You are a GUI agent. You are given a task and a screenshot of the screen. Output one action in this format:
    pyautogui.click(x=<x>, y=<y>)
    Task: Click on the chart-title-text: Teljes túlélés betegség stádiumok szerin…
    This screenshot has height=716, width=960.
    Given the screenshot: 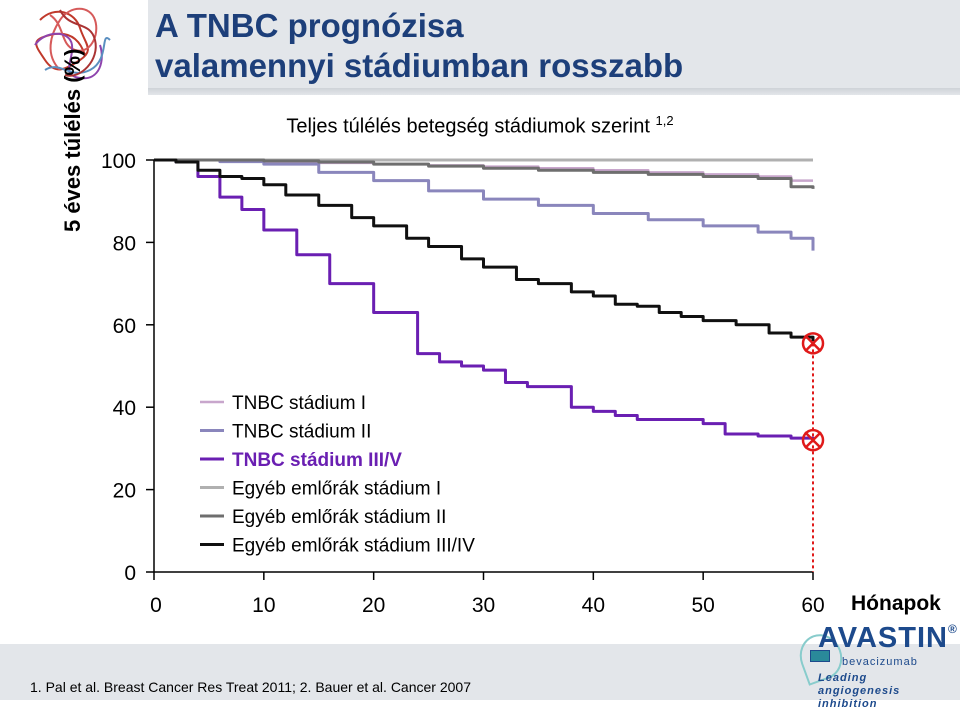 What is the action you would take?
    pyautogui.click(x=468, y=126)
    